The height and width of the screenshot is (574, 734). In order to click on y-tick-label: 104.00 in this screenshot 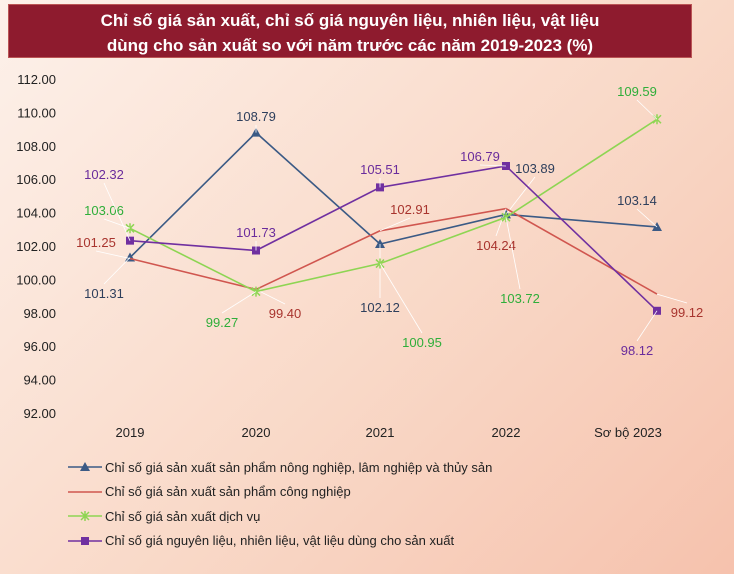, I will do `click(36, 213)`.